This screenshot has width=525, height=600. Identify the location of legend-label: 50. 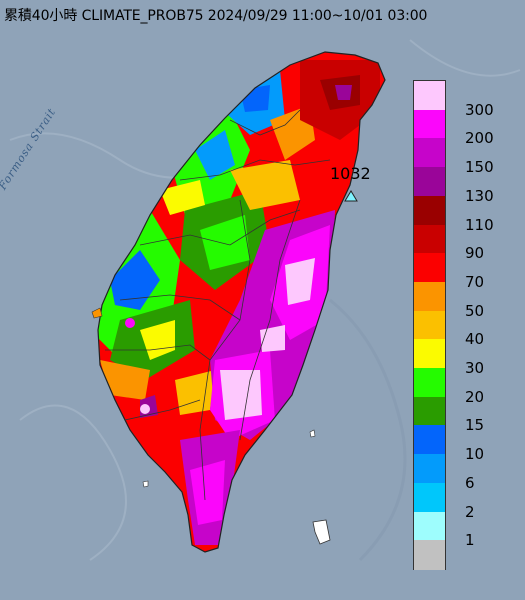
(475, 310).